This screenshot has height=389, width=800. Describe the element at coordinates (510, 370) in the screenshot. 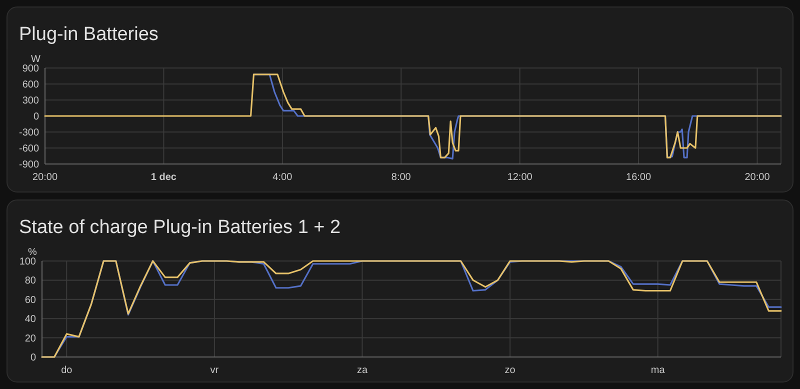

I see `x-tick-label: zo` at that location.